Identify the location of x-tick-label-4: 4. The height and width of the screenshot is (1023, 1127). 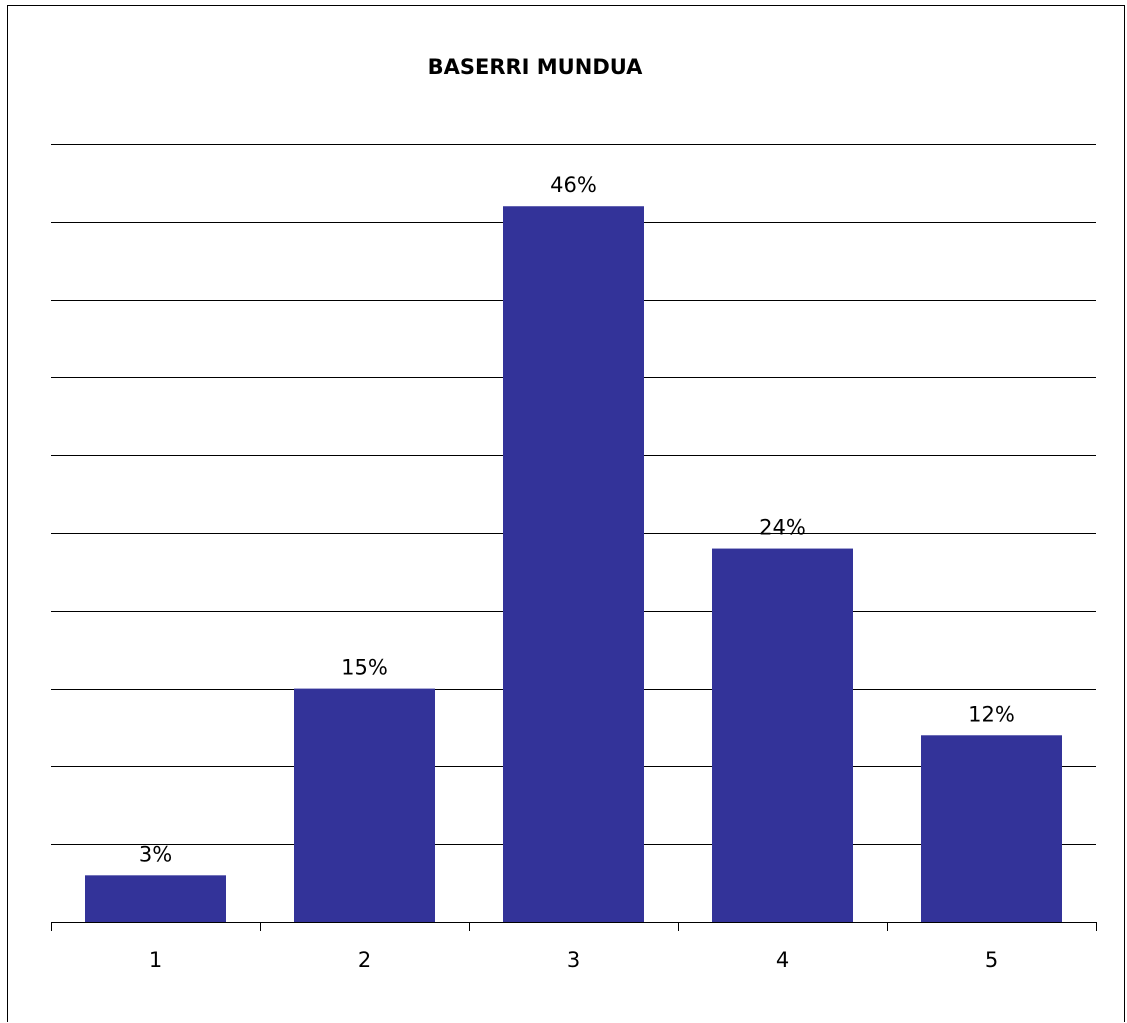
(782, 960).